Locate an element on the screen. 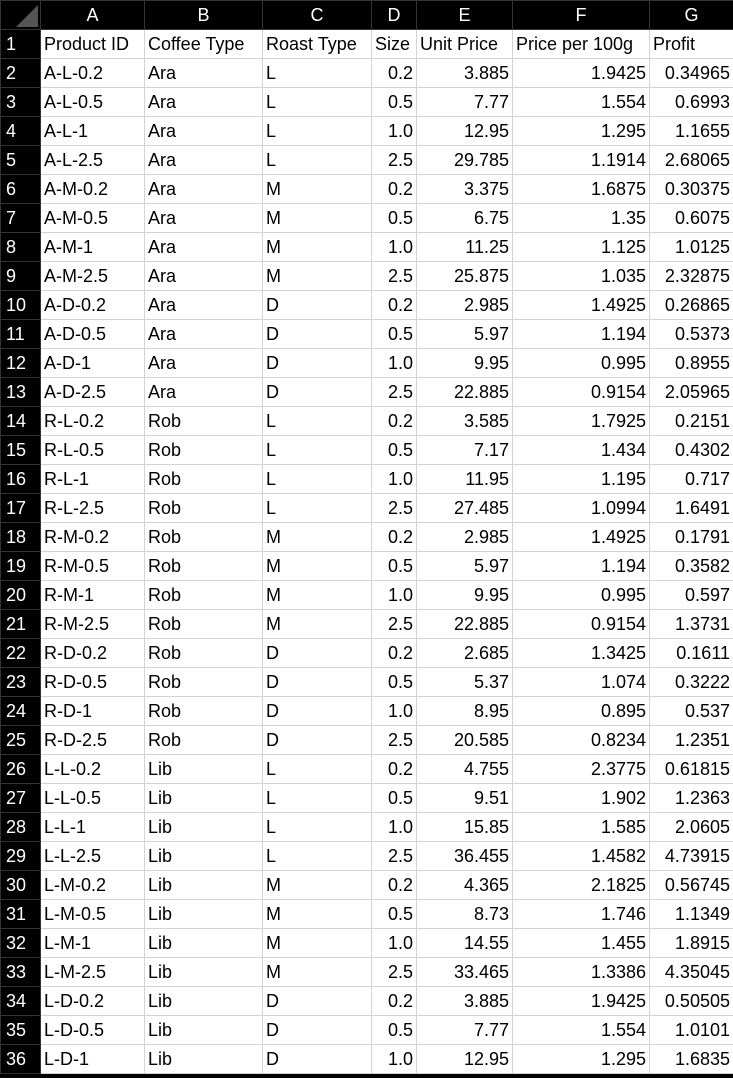  data-cell: 36.455 is located at coordinates (464, 856).